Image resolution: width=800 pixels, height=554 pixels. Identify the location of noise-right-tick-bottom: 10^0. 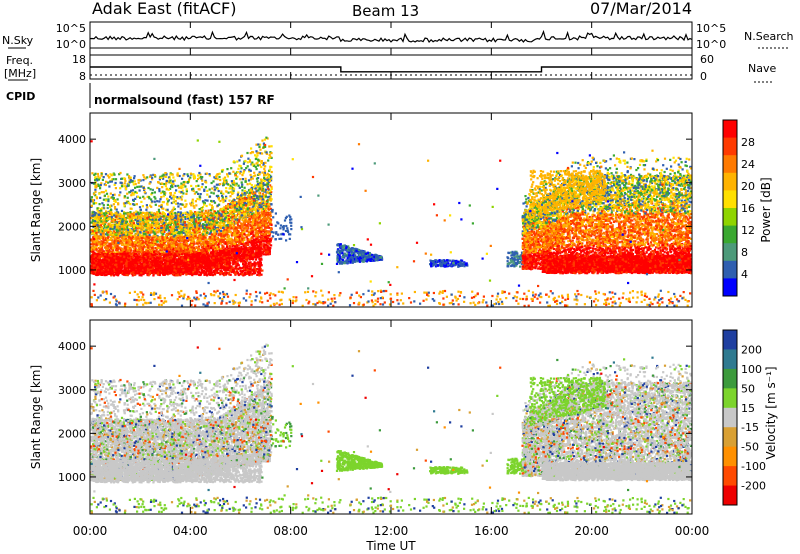
(711, 44).